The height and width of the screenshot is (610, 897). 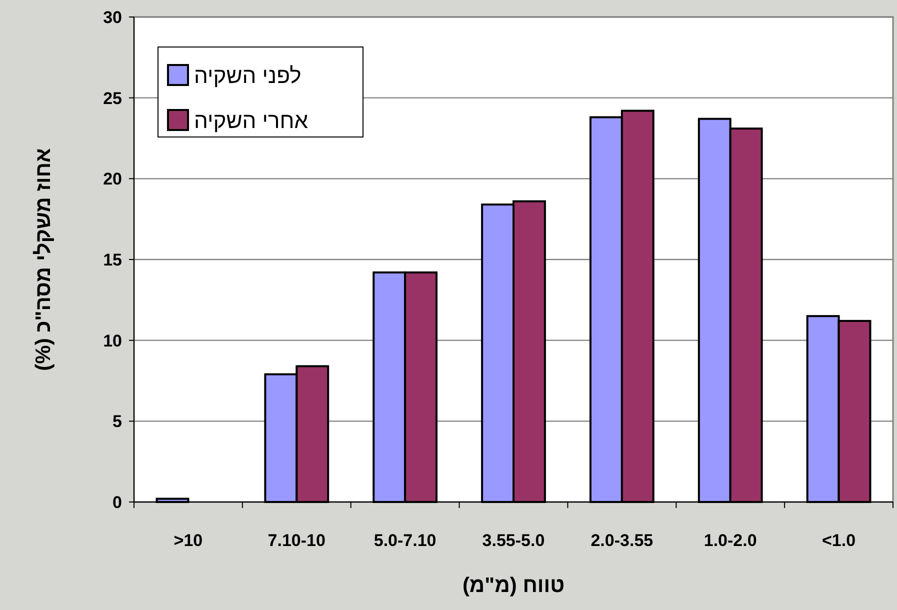 I want to click on y-tick-label: 30, so click(x=112, y=17).